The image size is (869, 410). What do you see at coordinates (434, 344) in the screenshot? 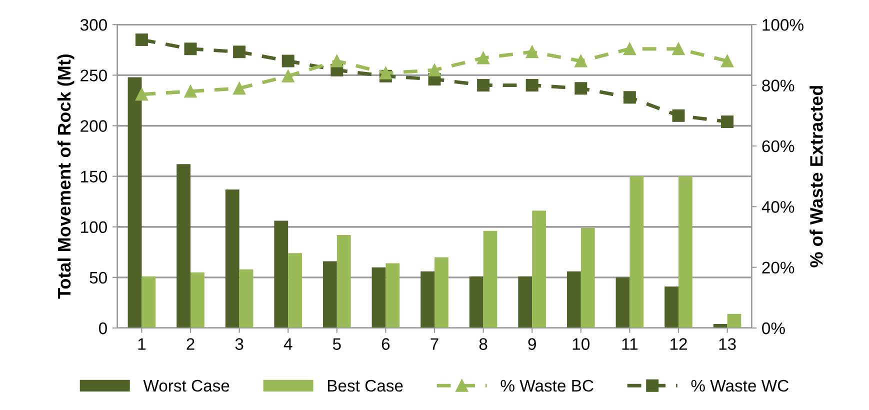
I see `x-tick-label: 7` at bounding box center [434, 344].